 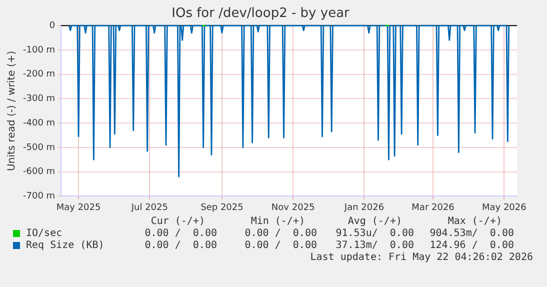 What do you see at coordinates (472, 245) in the screenshot?
I see `text: 124.96 / 0.00` at bounding box center [472, 245].